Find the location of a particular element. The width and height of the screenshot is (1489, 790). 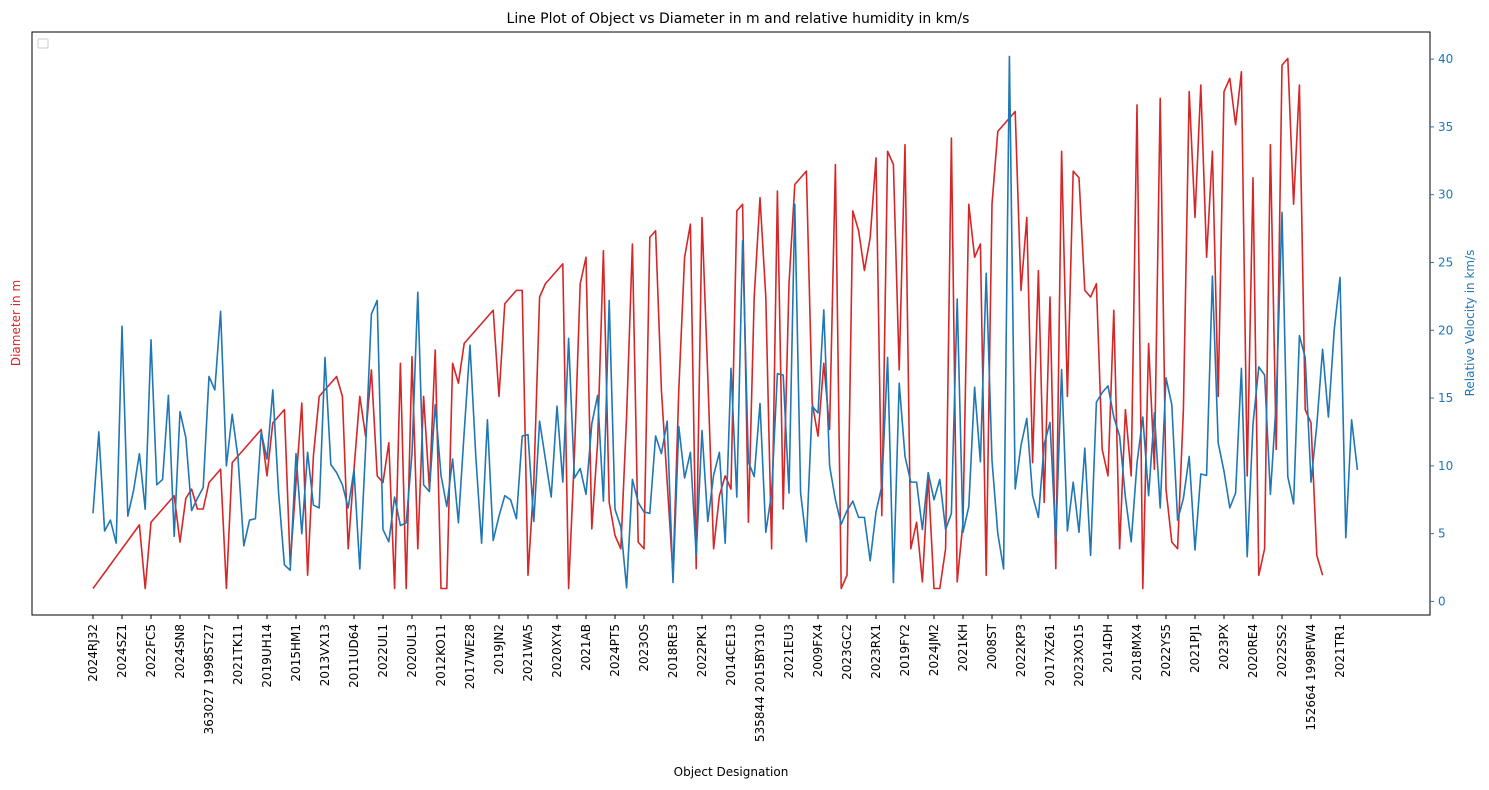

x-tick-label: 2014DH is located at coordinates (1108, 648).